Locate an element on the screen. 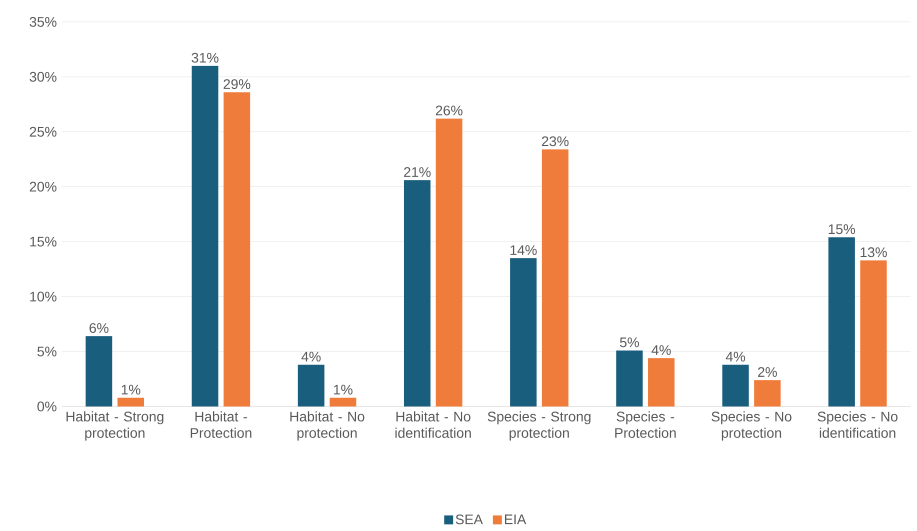 The height and width of the screenshot is (531, 917). y-tick-label: 0% is located at coordinates (46, 407).